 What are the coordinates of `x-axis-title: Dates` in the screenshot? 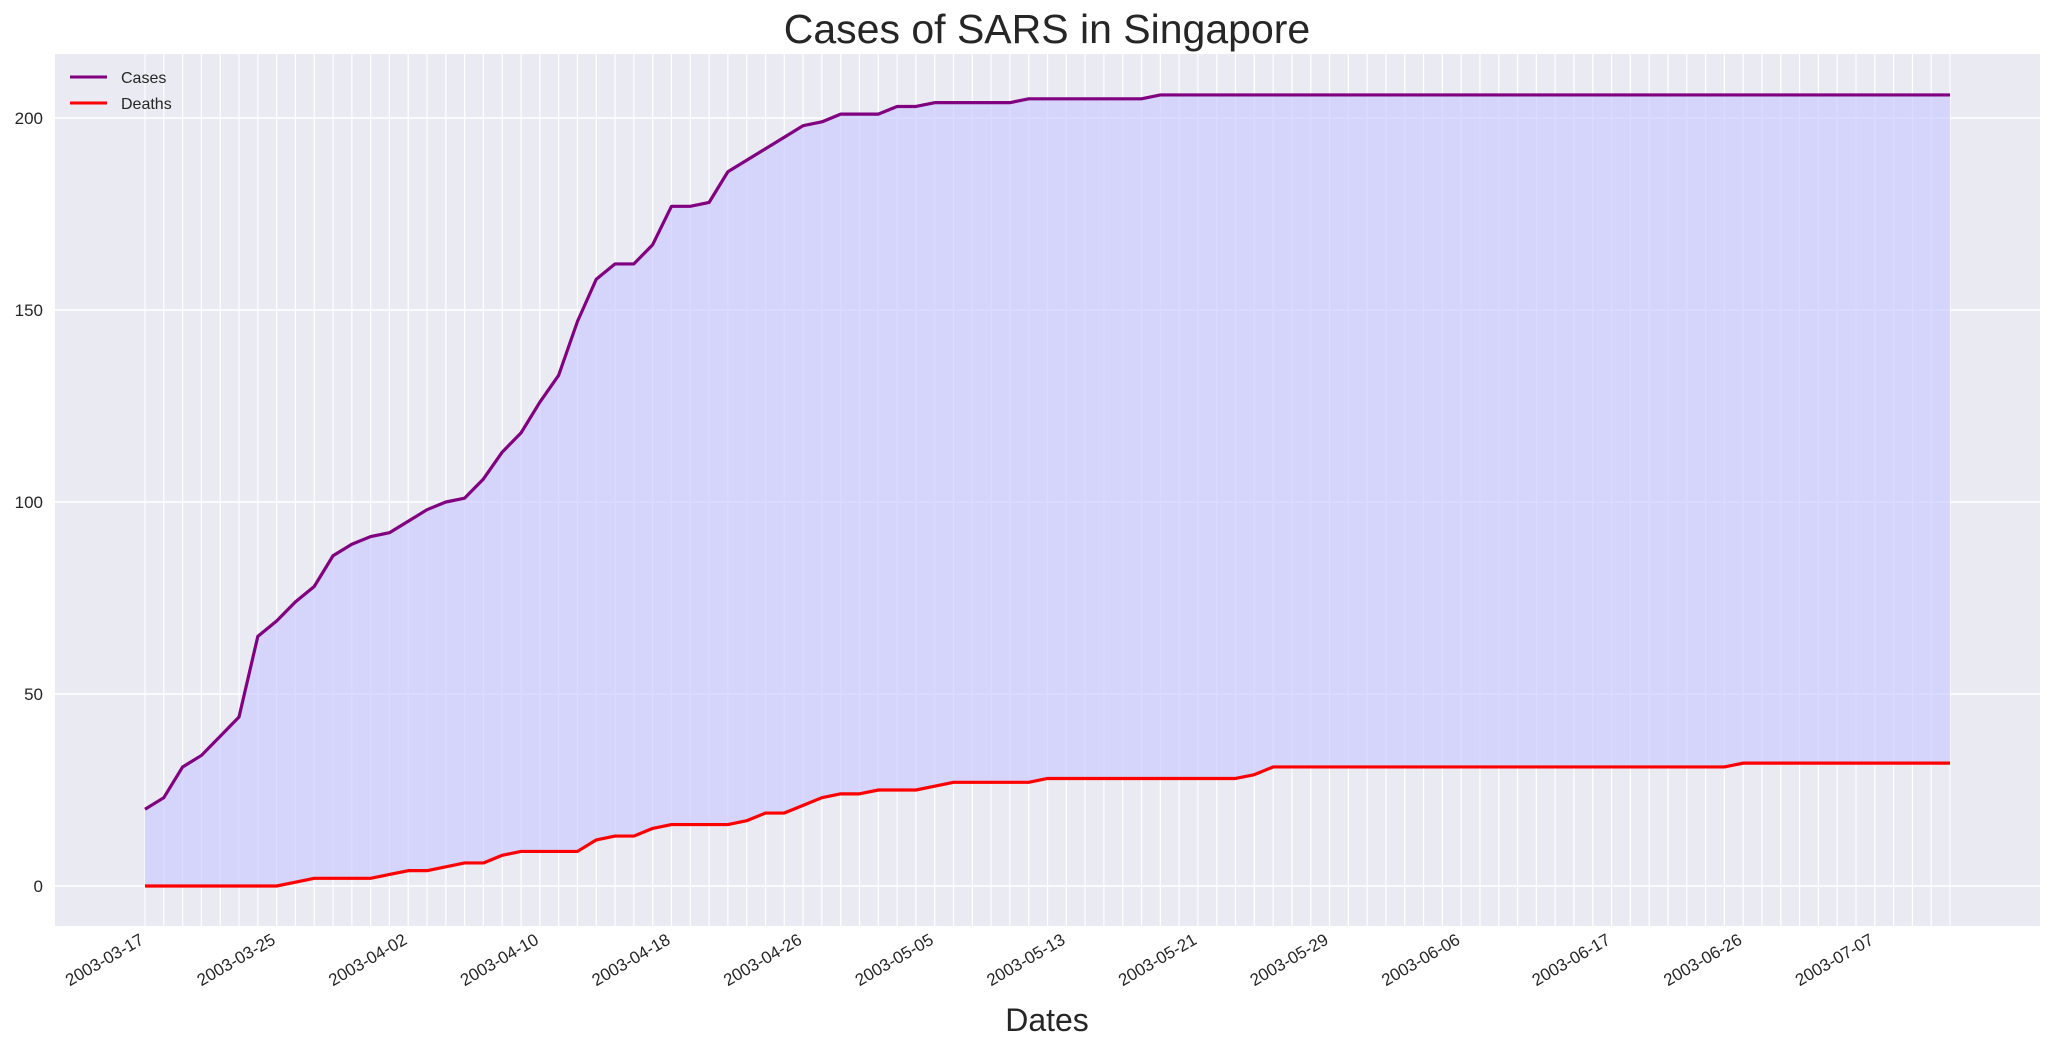 It's located at (1047, 1020).